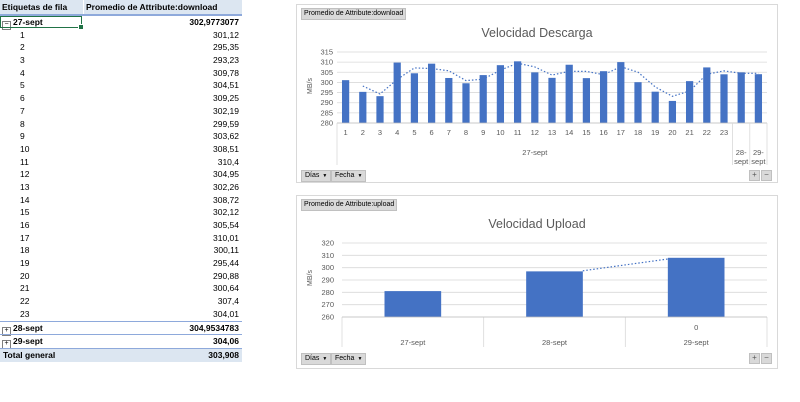  What do you see at coordinates (25, 263) in the screenshot?
I see `pivot-row-label: 19` at bounding box center [25, 263].